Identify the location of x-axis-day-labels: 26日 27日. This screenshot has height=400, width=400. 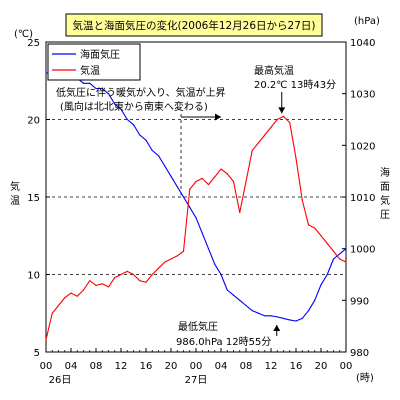
(128, 380).